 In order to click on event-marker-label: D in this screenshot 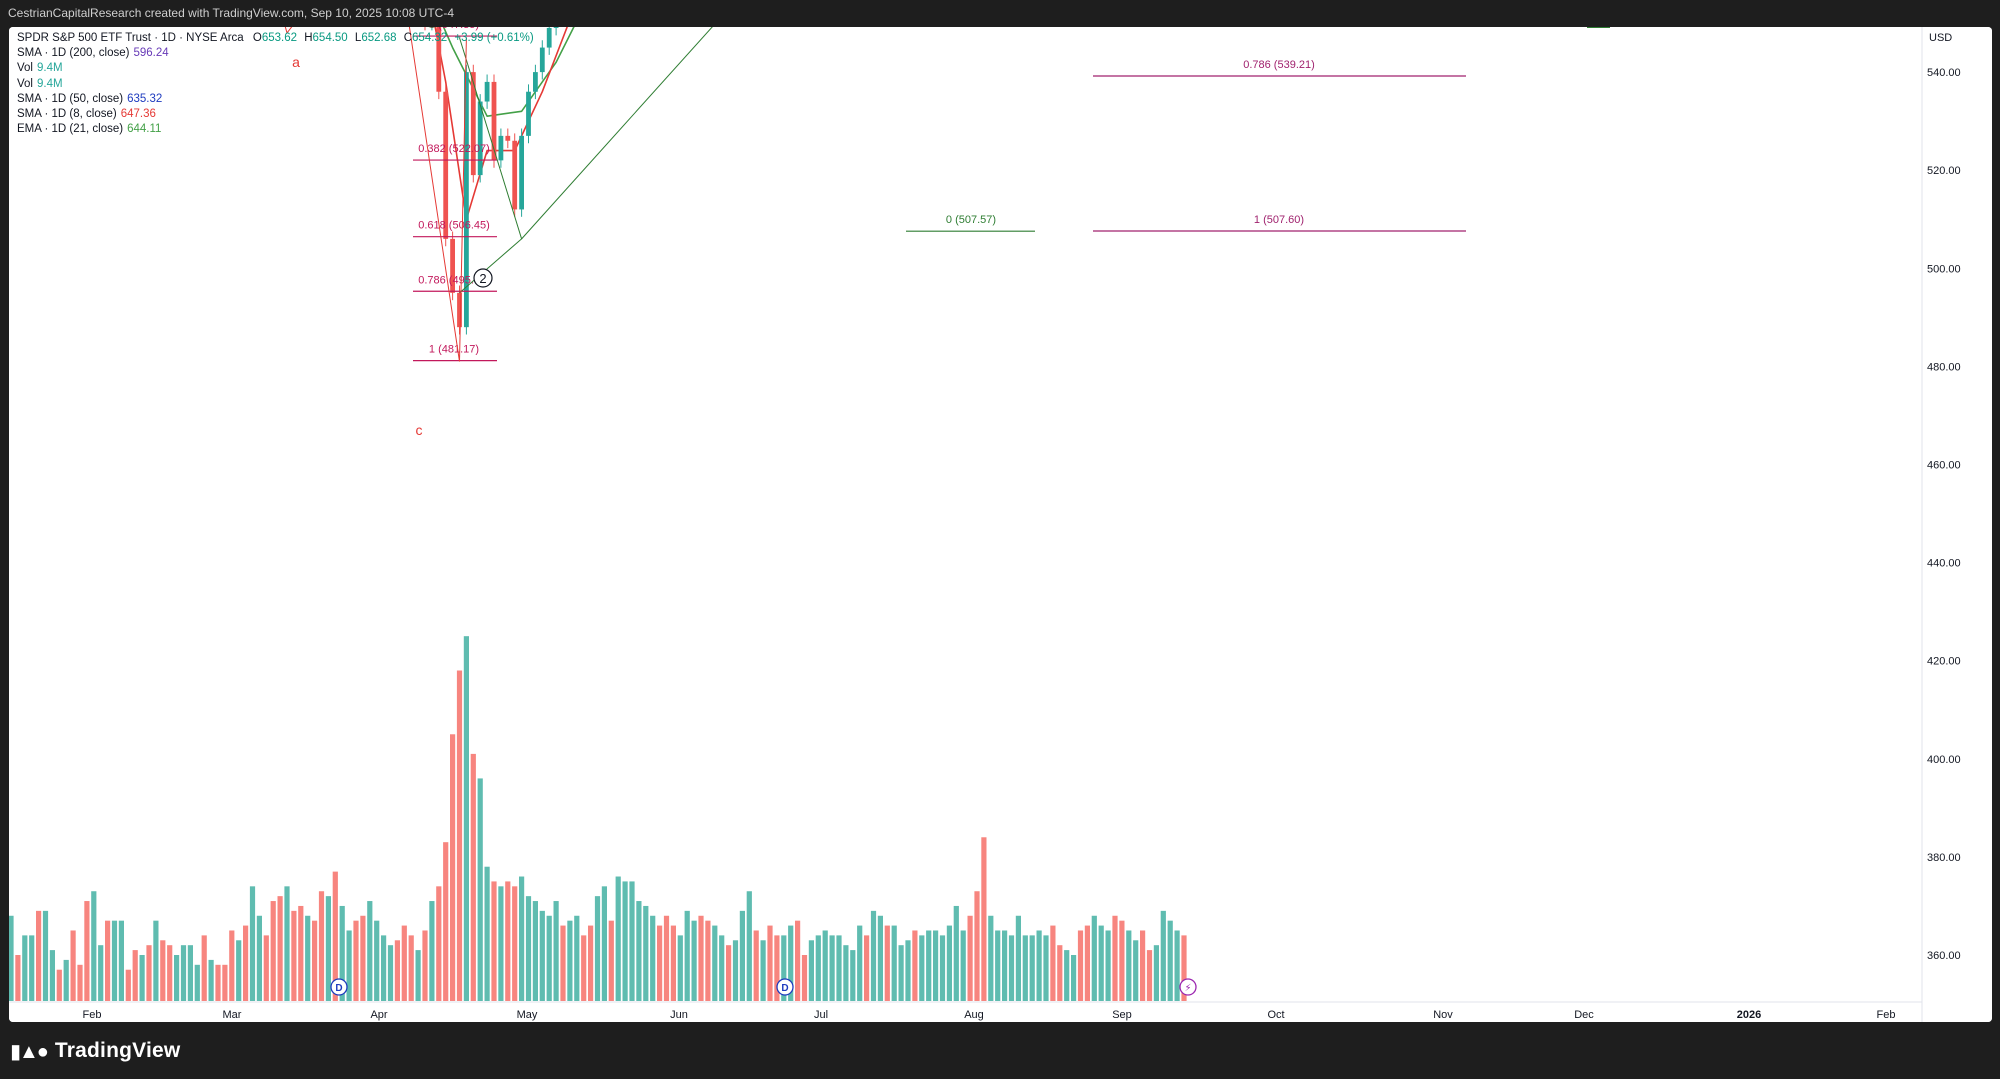, I will do `click(784, 988)`.